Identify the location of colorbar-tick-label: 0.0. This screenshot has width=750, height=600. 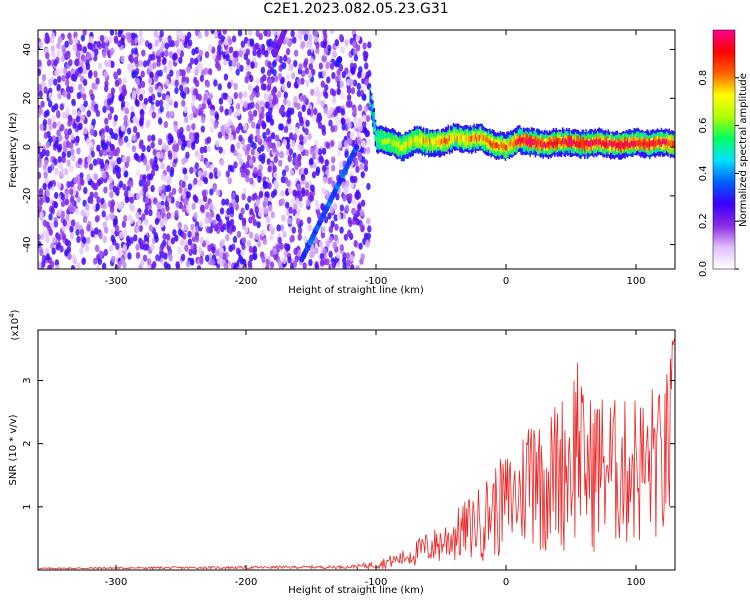
(703, 269).